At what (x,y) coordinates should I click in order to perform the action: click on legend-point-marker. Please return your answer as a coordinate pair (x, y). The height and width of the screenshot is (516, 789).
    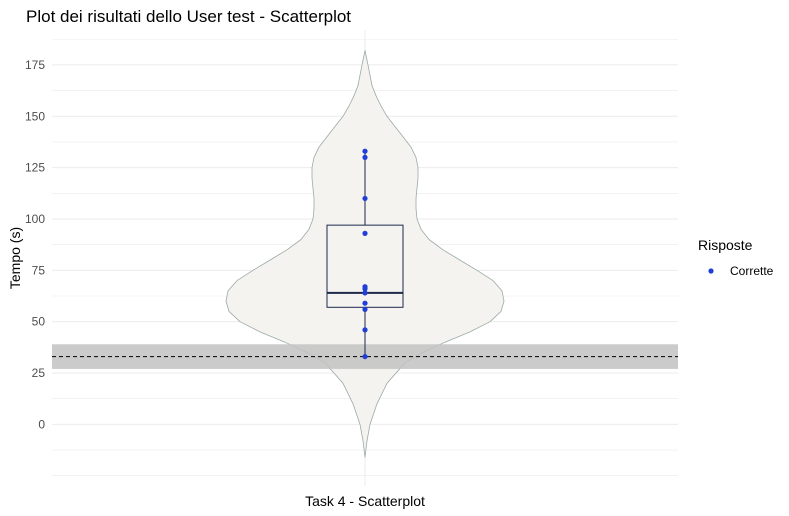
    Looking at the image, I should click on (711, 271).